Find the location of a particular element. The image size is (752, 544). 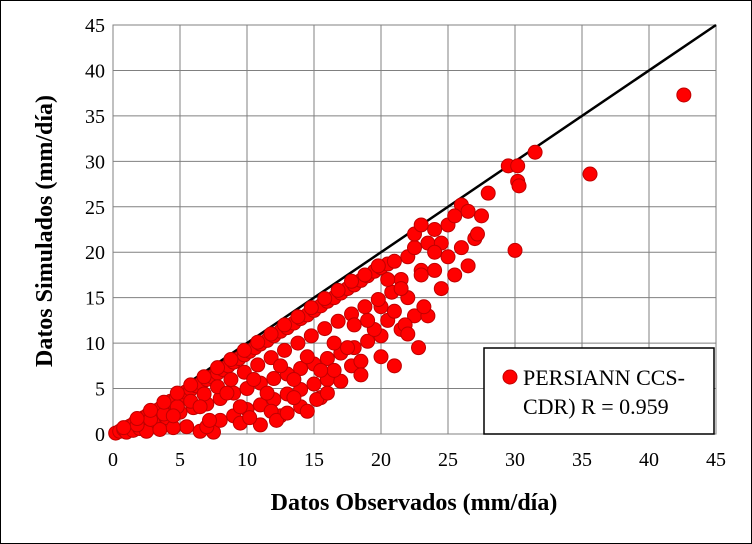

y-tick-label: 40 is located at coordinates (95, 71).